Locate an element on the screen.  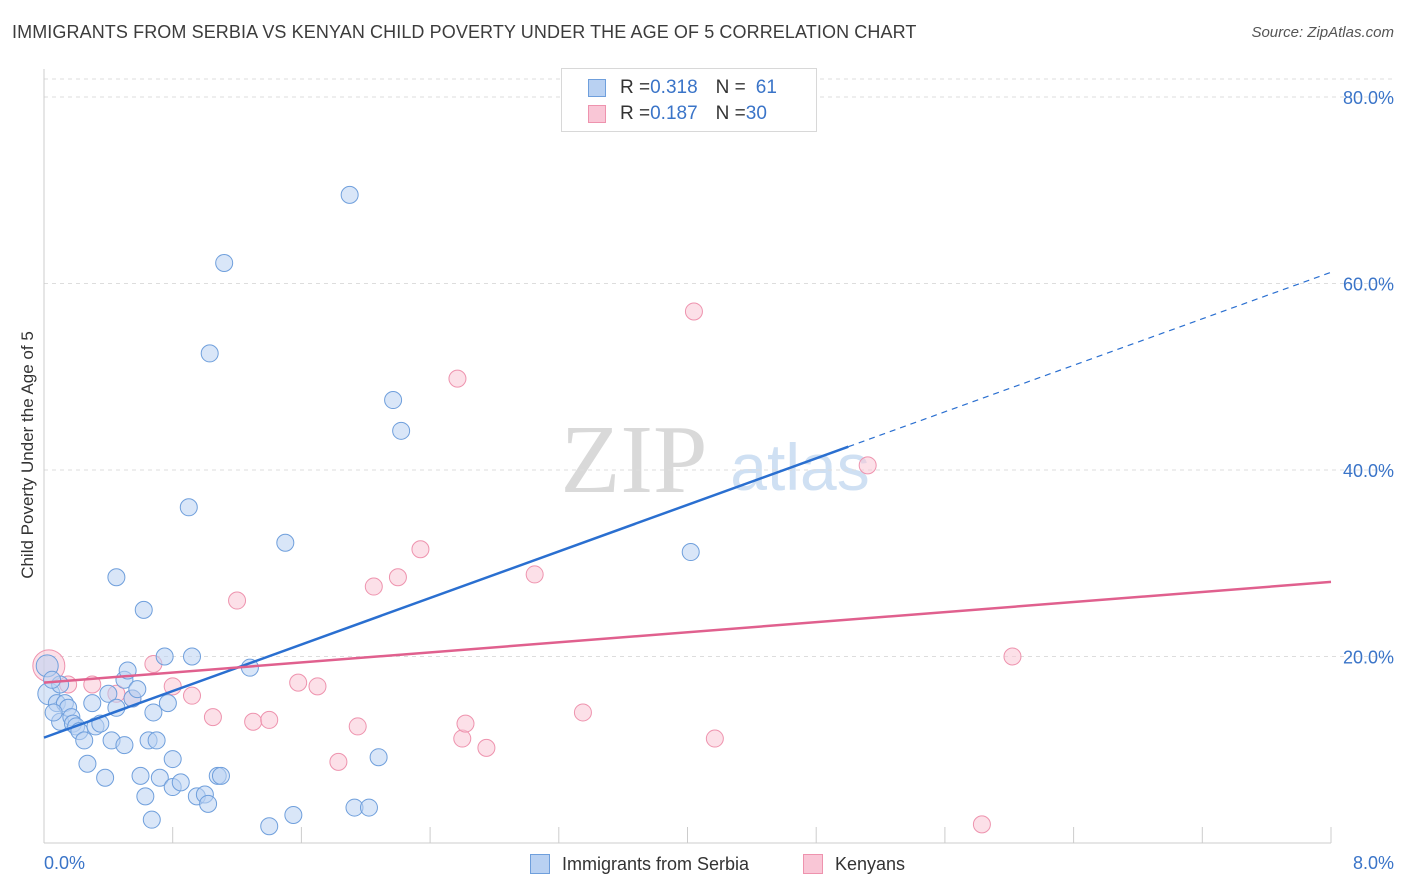
bottom-kenyans-swatch is located at coordinates (813, 864).